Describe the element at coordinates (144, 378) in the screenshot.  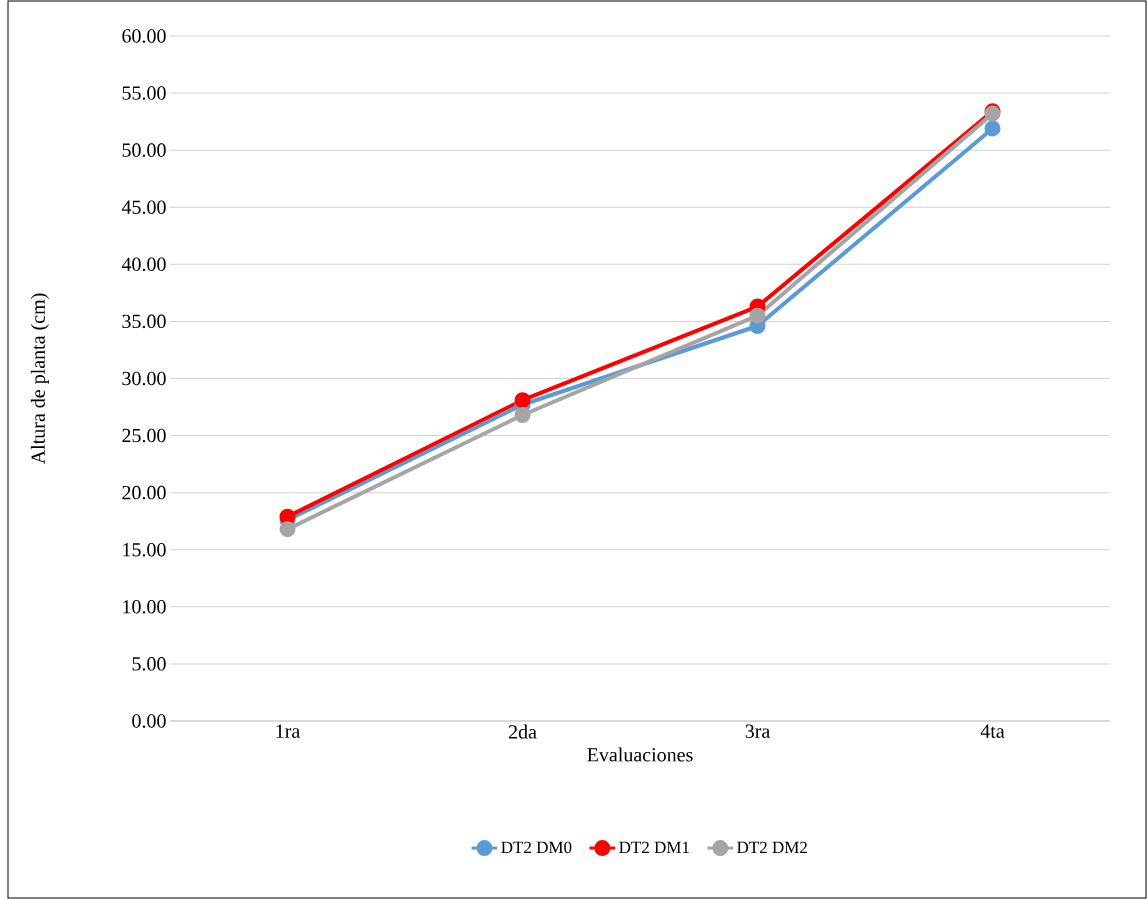
I see `y-tick-label: 30.00` at that location.